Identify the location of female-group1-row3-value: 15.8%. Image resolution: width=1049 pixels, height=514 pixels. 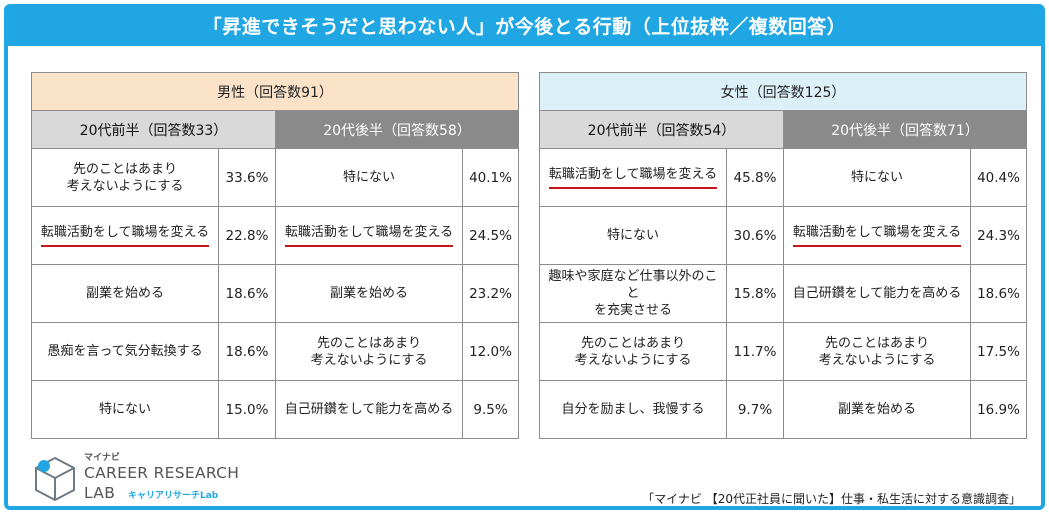
(755, 293).